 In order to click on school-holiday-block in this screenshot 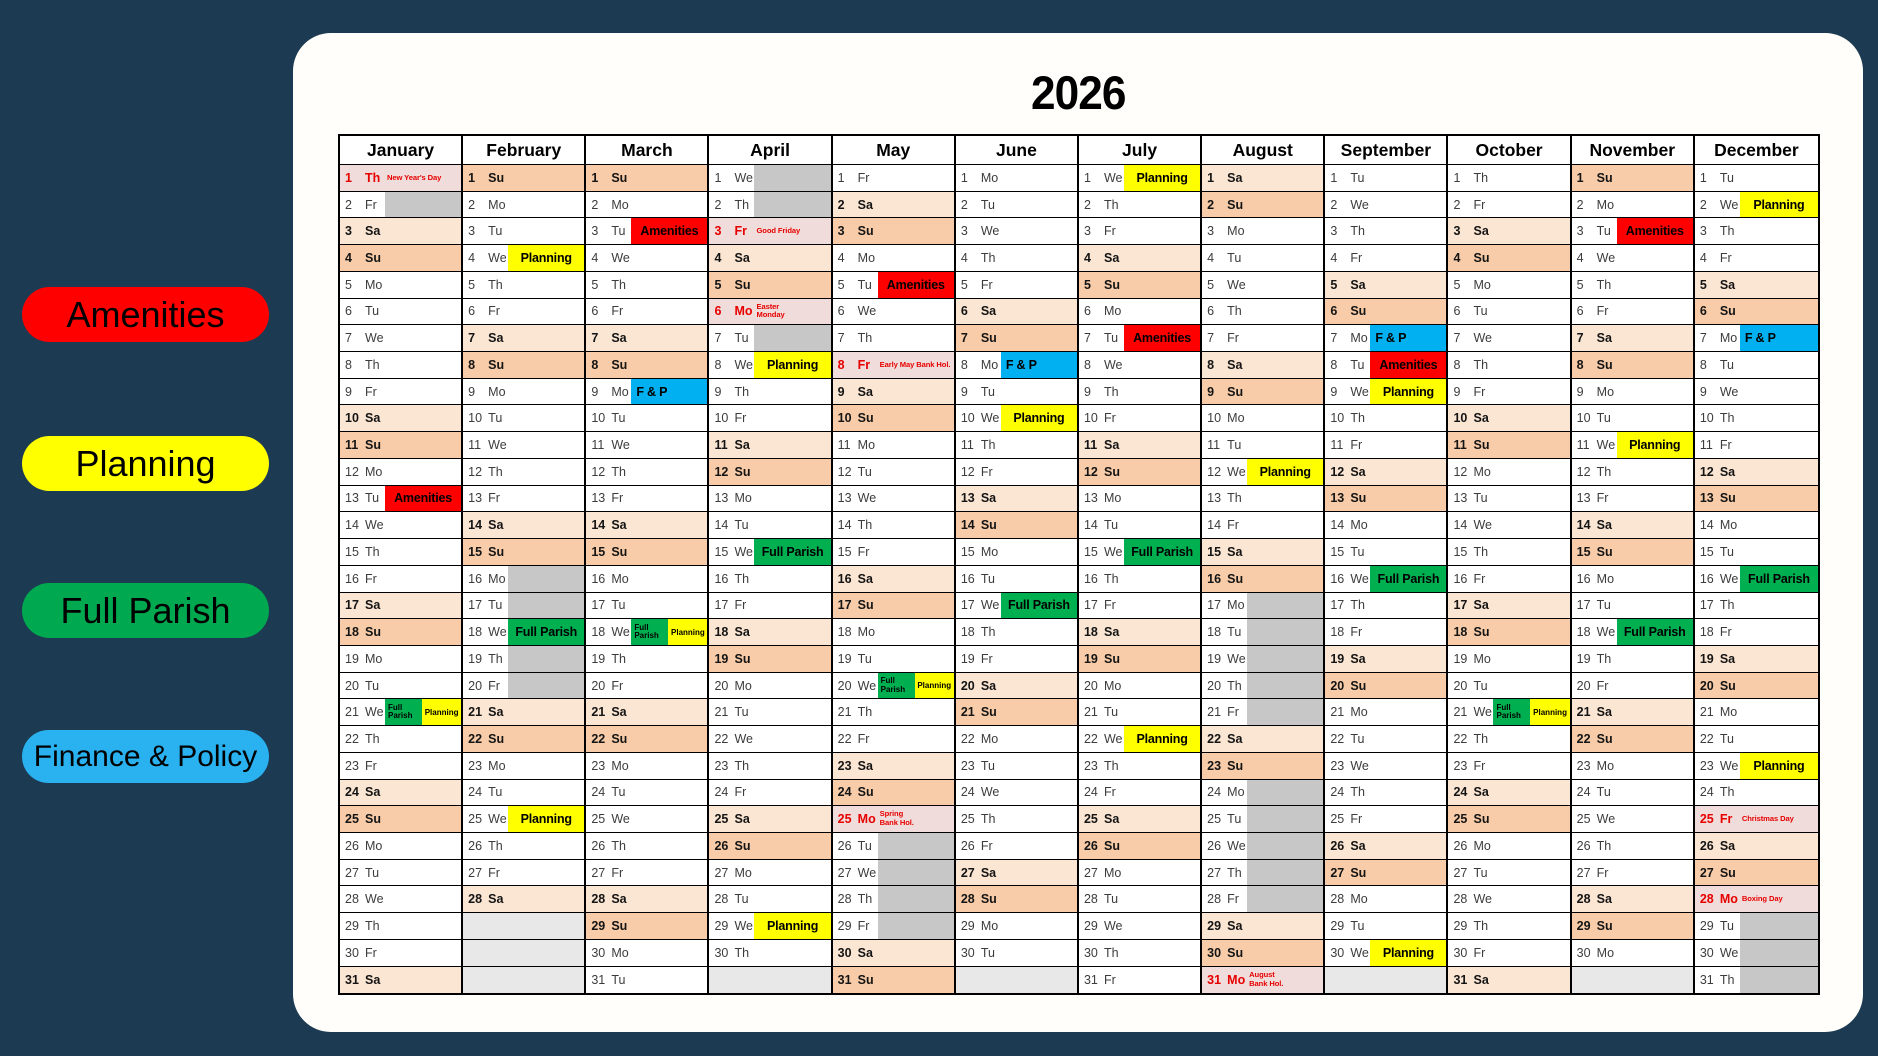, I will do `click(423, 204)`.